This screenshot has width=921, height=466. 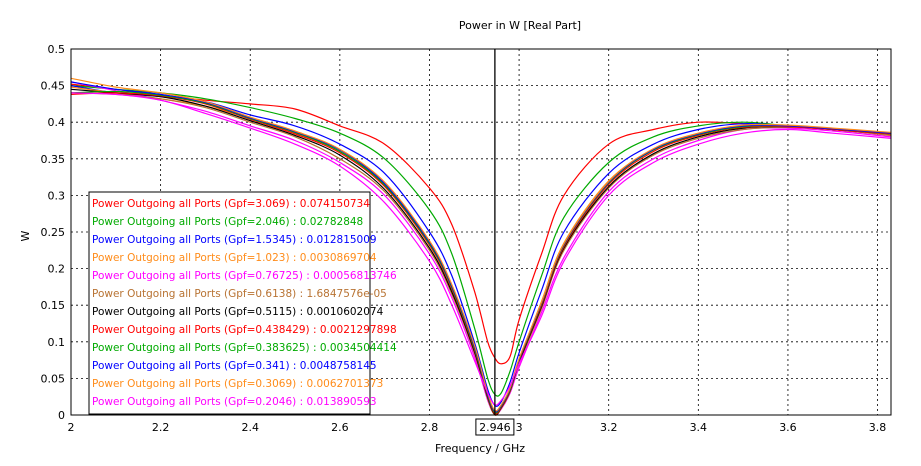 I want to click on y-tick-label: 0.5, so click(x=57, y=49).